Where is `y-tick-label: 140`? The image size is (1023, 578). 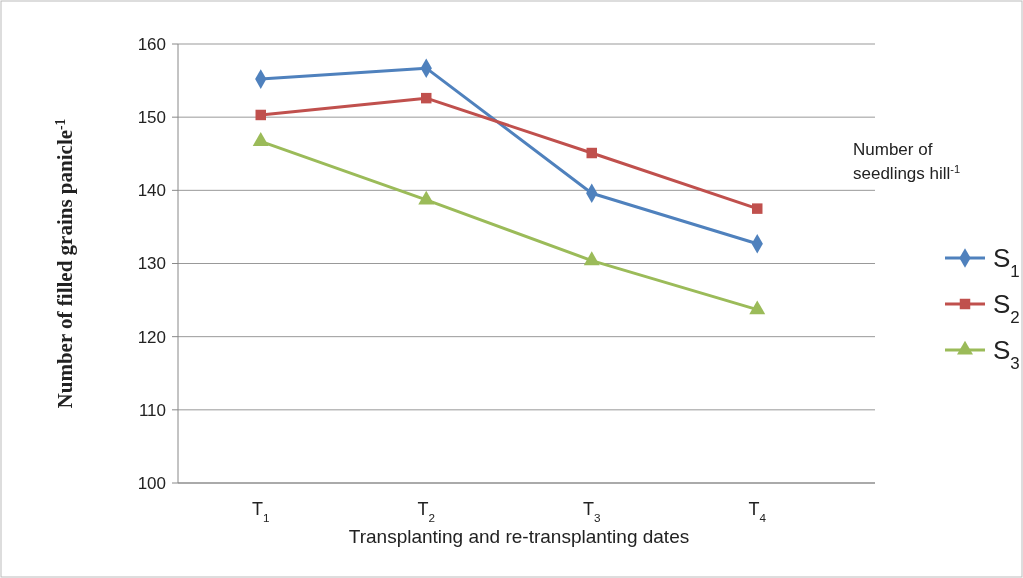
y-tick-label: 140 is located at coordinates (151, 191).